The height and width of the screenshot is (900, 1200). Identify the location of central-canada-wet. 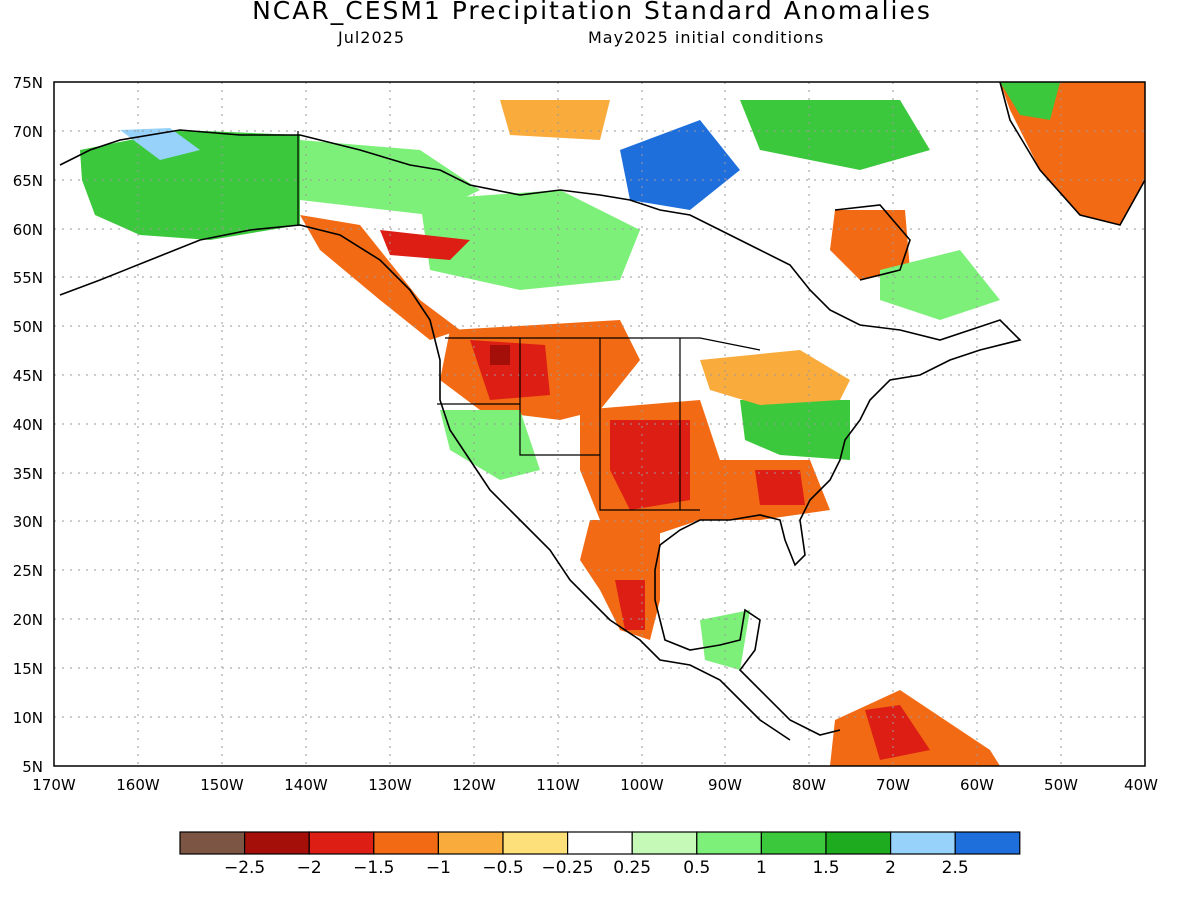
(530, 240).